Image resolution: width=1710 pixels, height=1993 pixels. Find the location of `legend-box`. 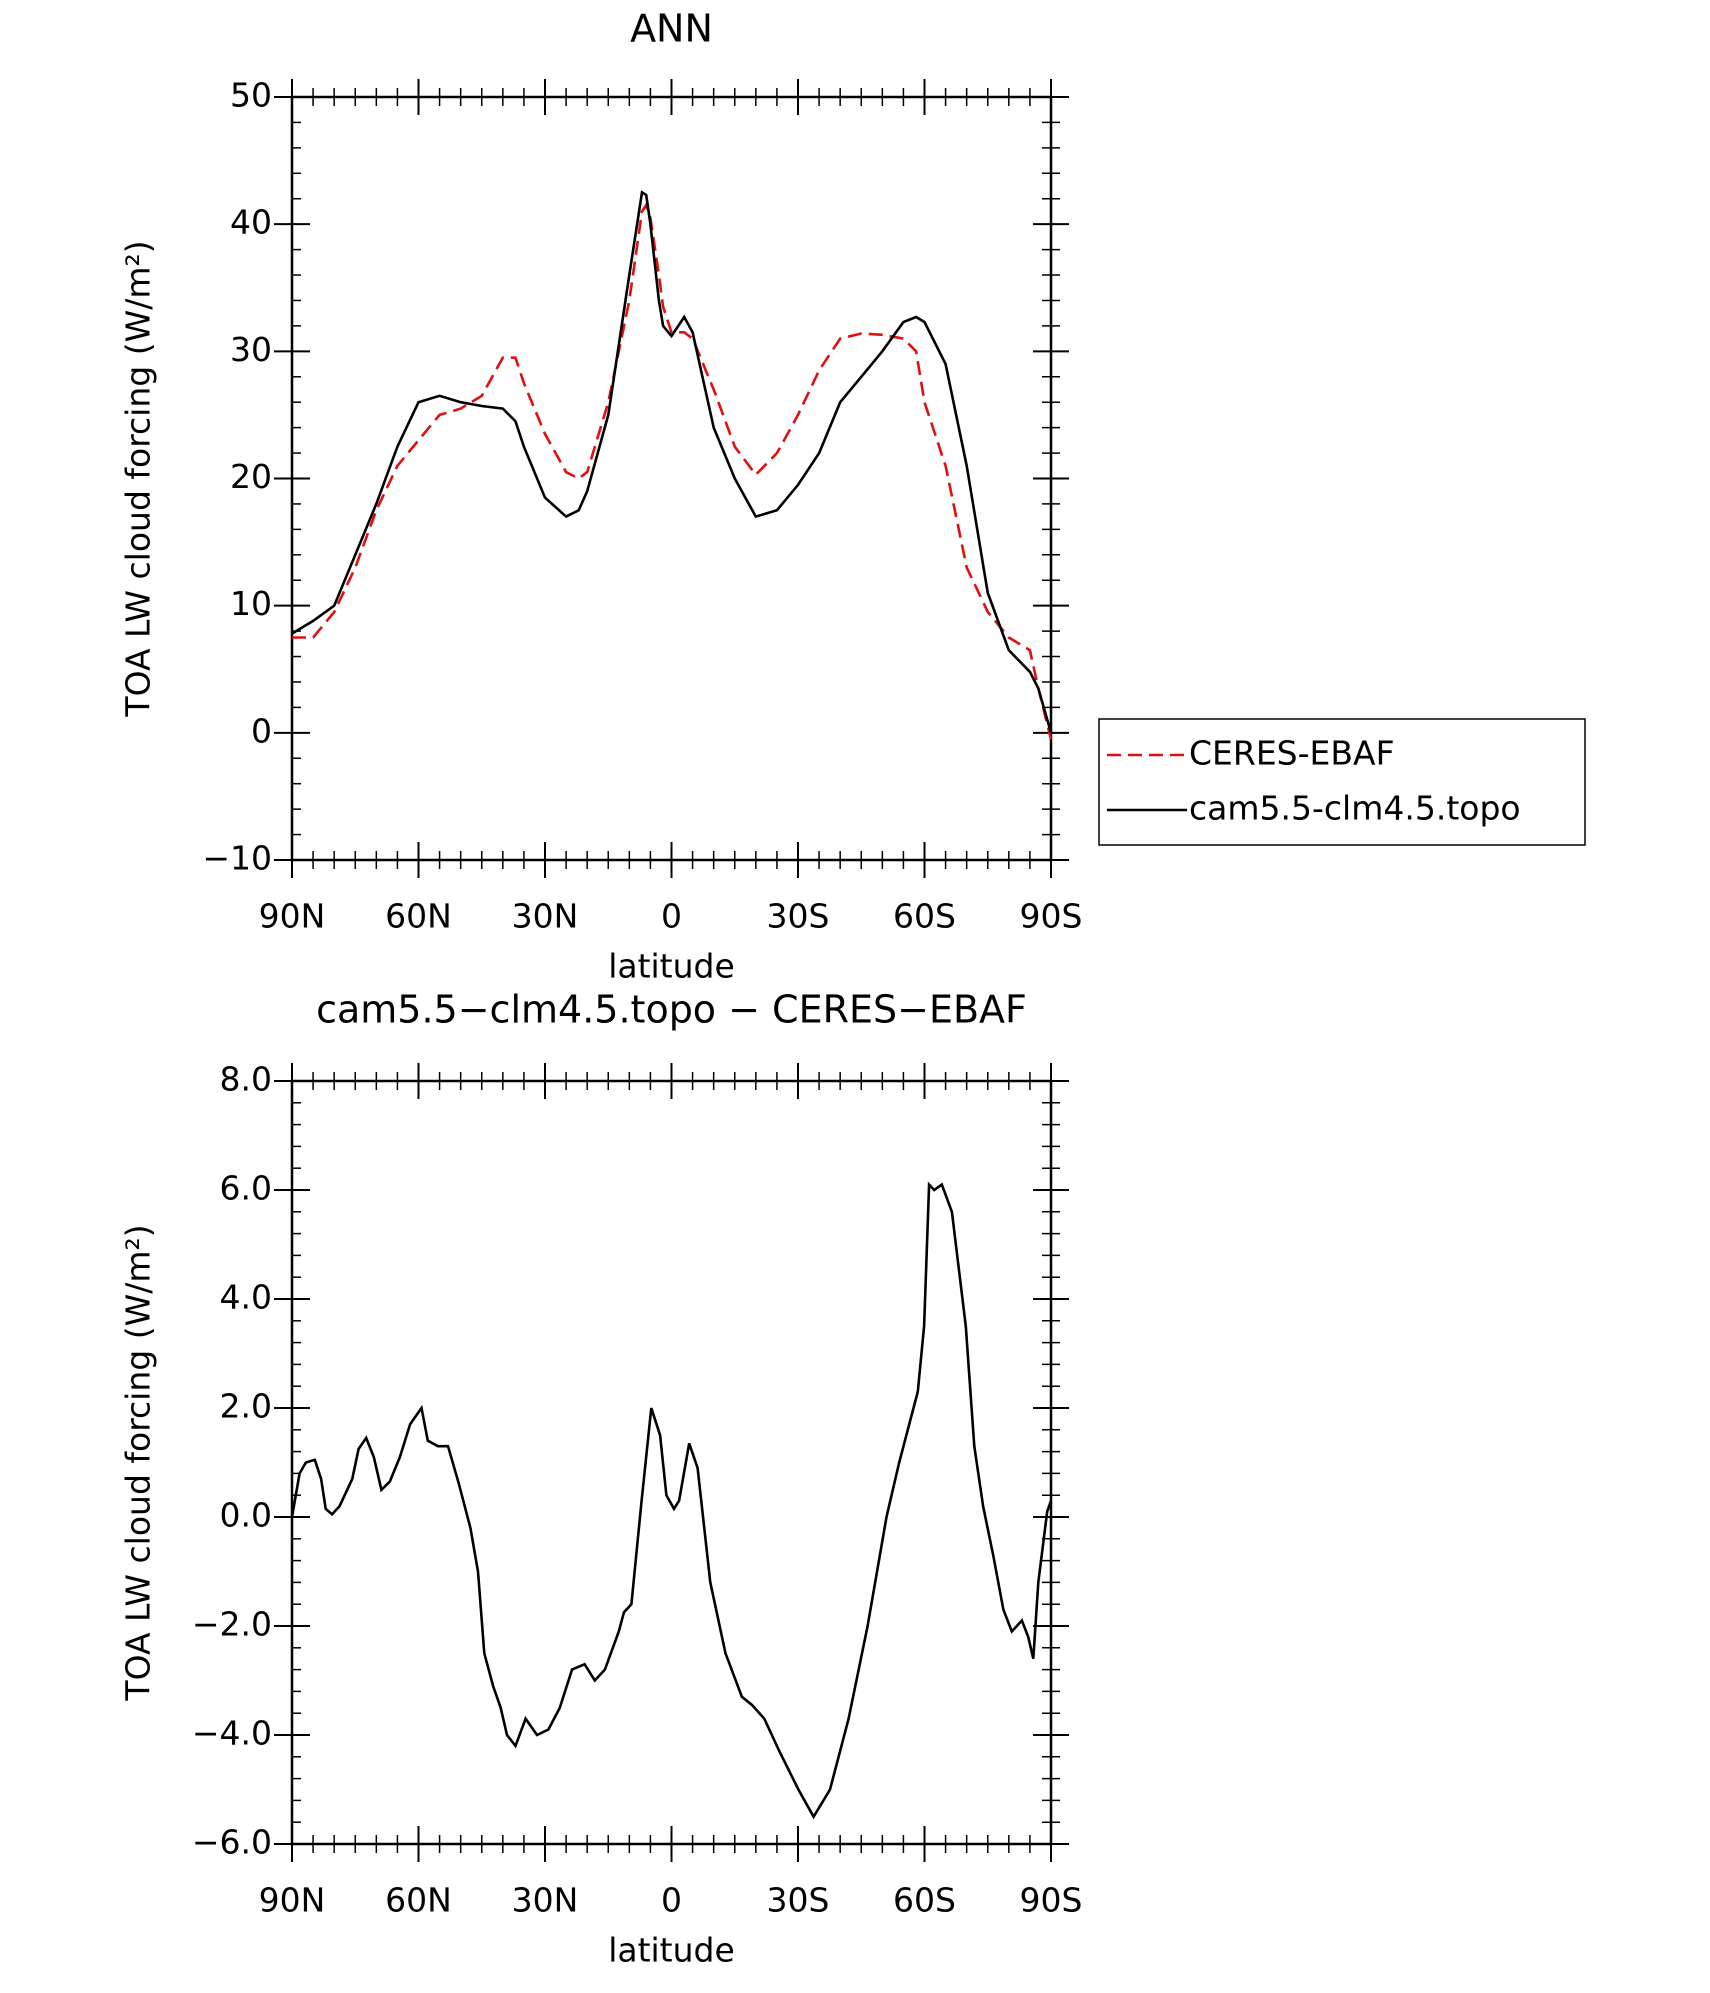

legend-box is located at coordinates (1342, 782).